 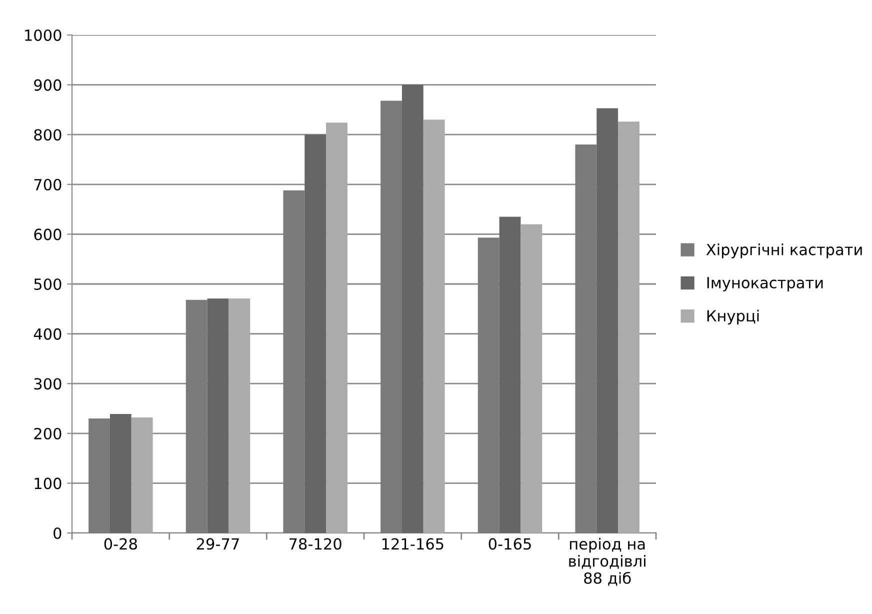 What do you see at coordinates (43, 35) in the screenshot?
I see `y-tick-label: 1000` at bounding box center [43, 35].